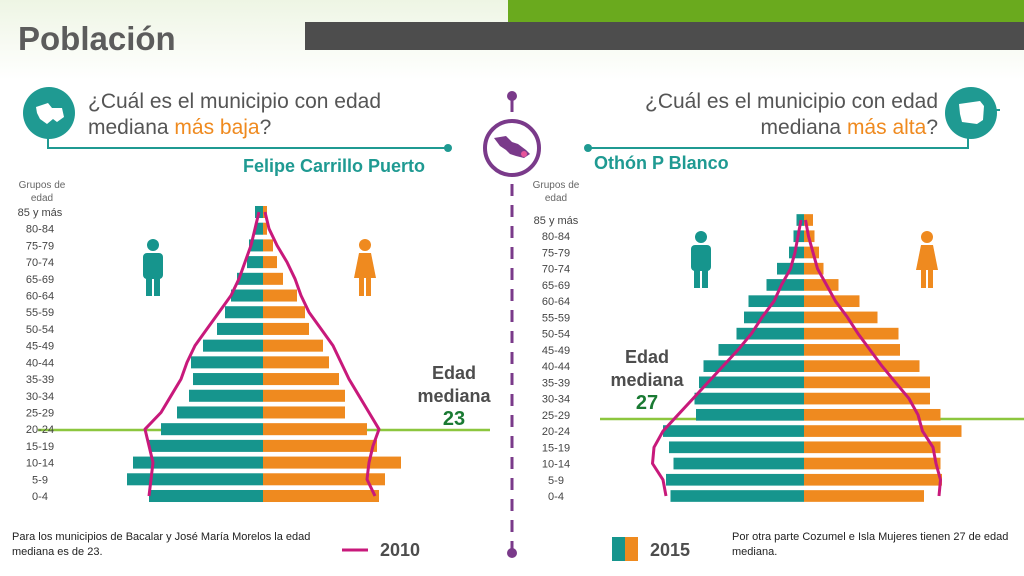  What do you see at coordinates (556, 270) in the screenshot?
I see `age-group-label: 70-74` at bounding box center [556, 270].